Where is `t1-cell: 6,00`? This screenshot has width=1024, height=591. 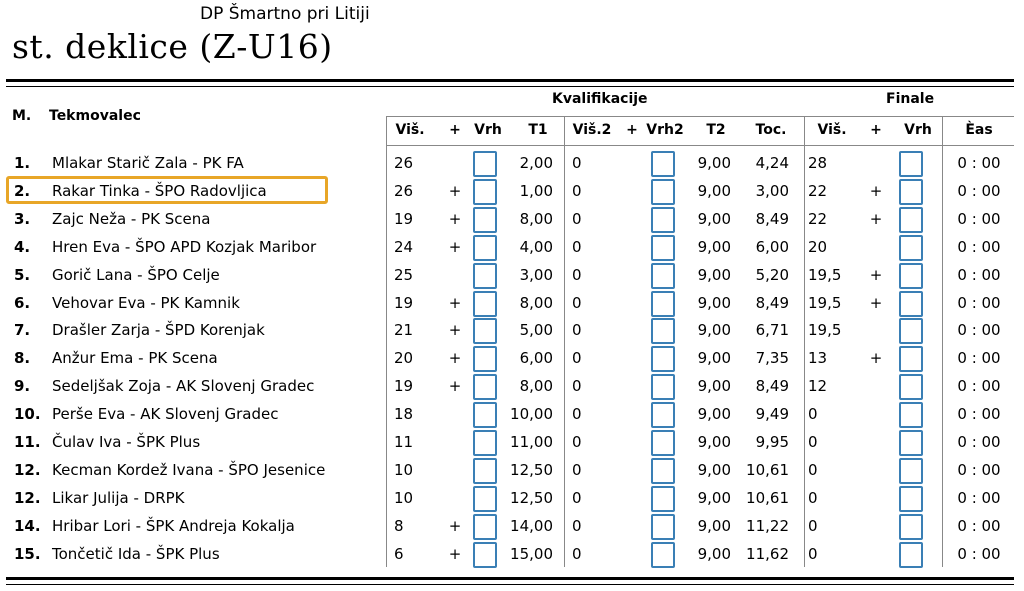 t1-cell: 6,00 is located at coordinates (536, 358).